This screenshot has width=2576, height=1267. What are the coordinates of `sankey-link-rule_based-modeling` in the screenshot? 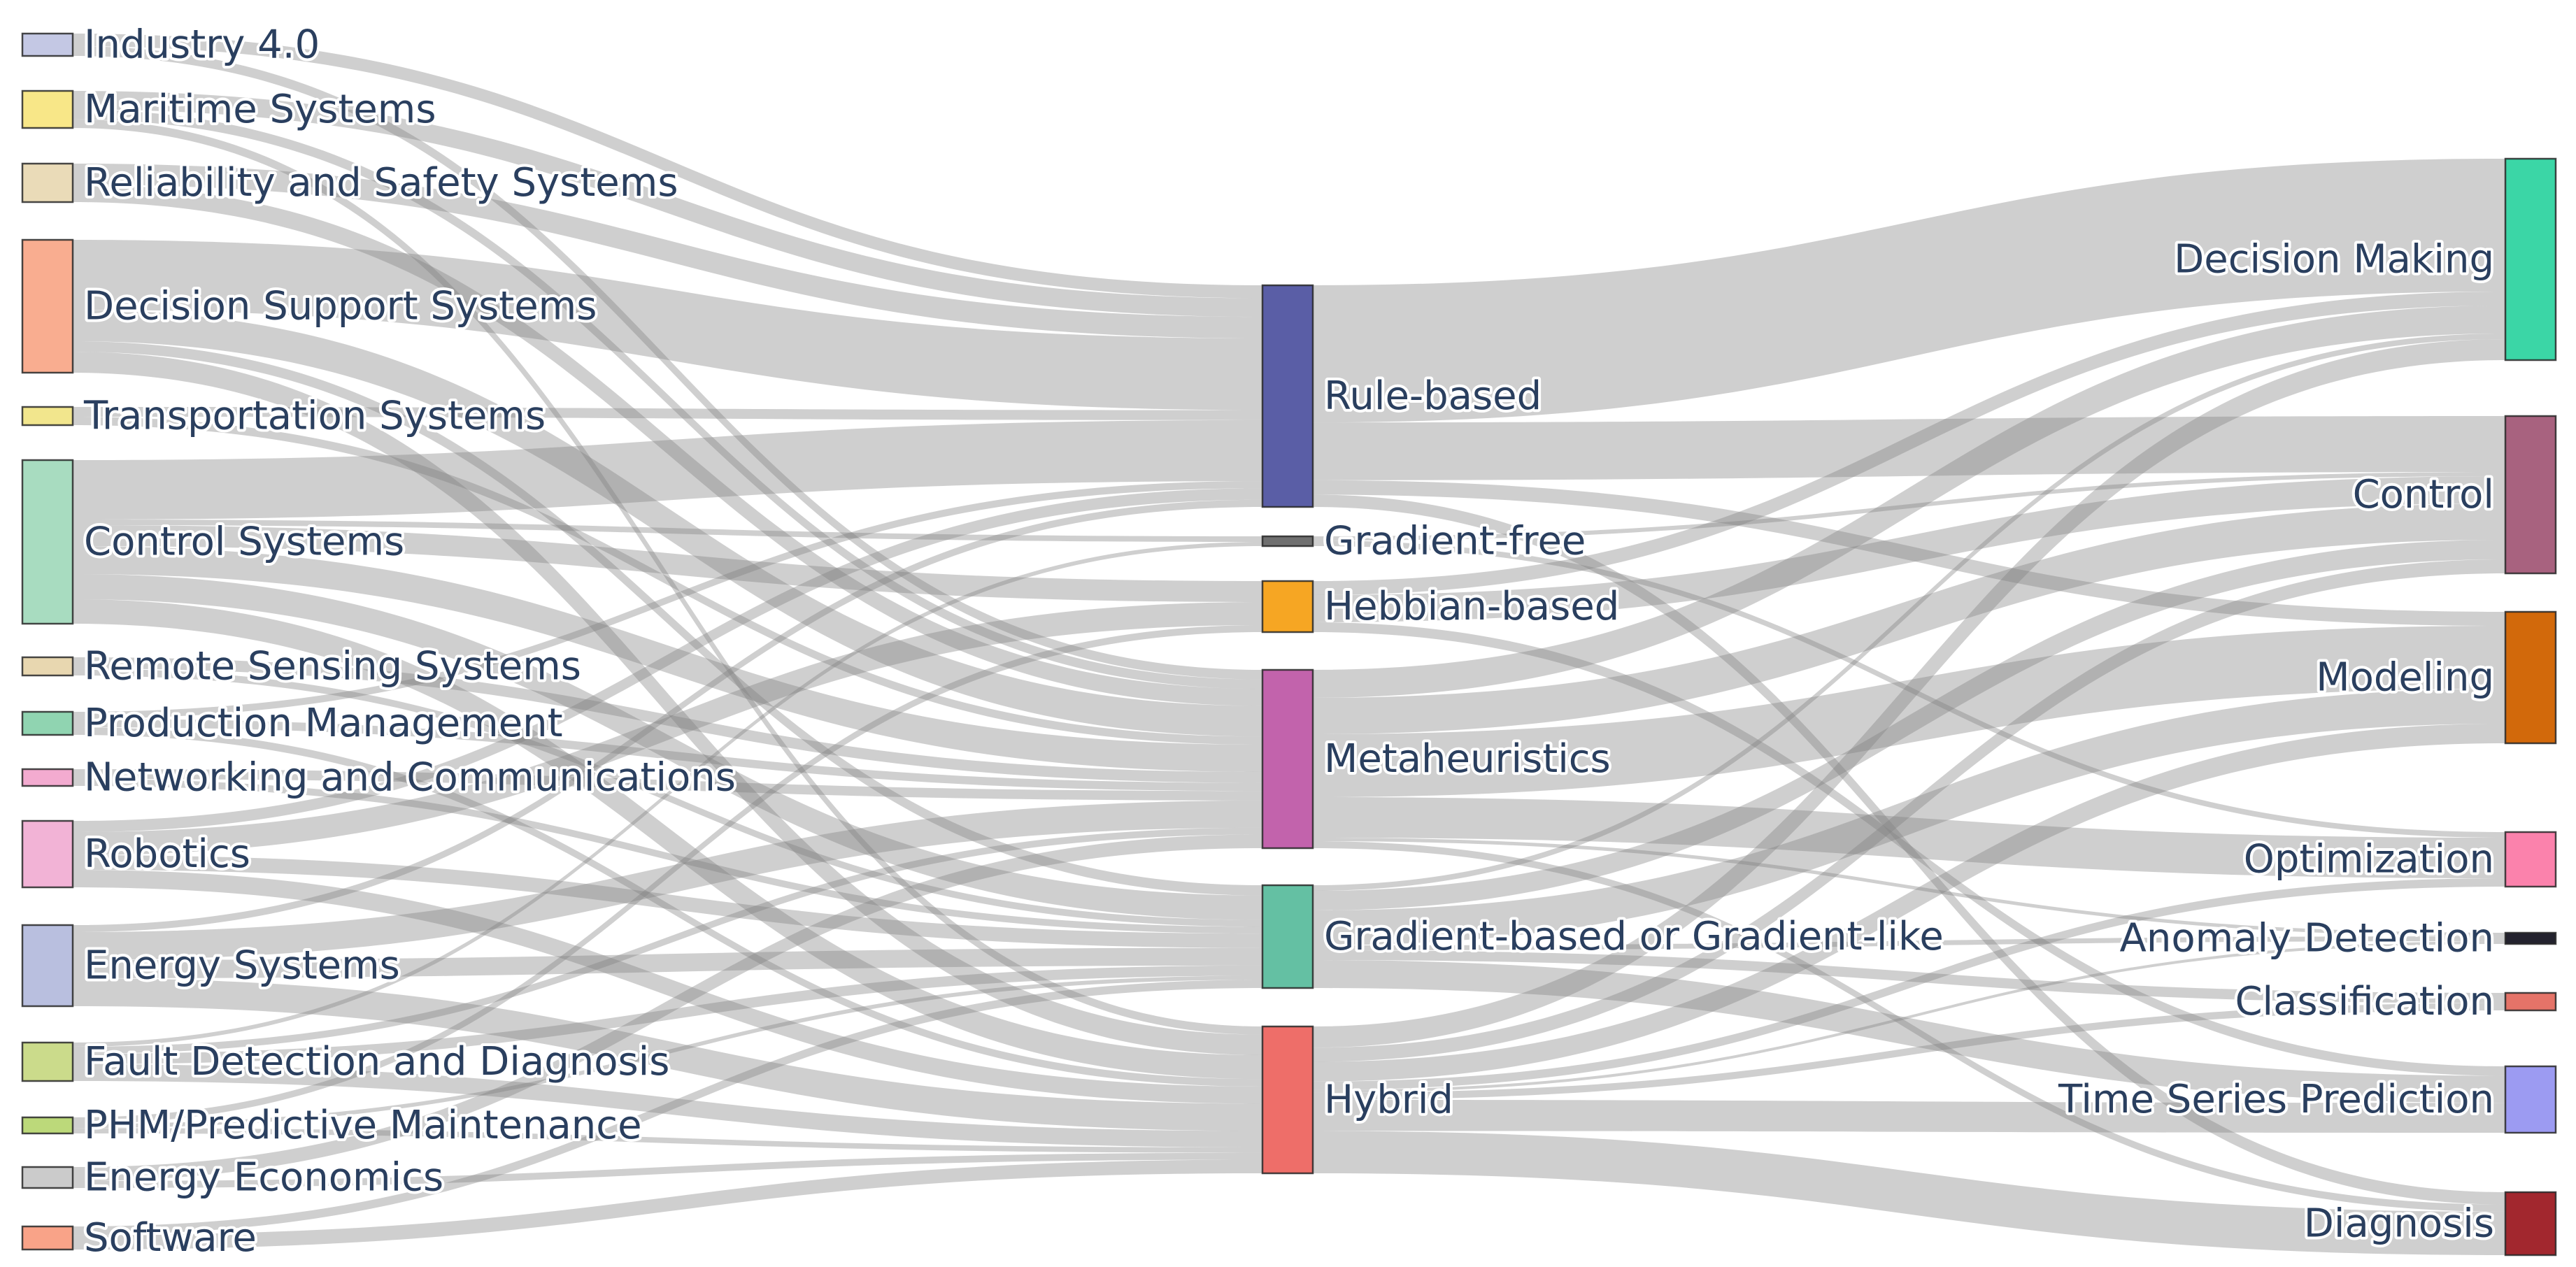 It's located at (1909, 553).